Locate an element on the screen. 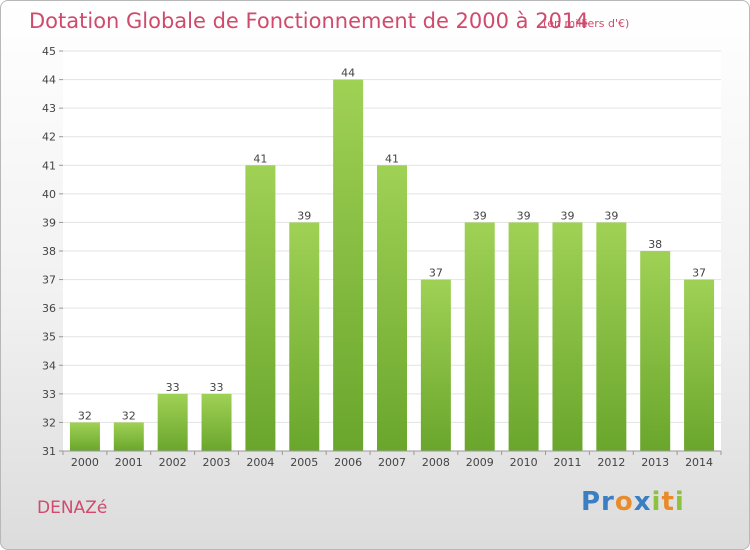 The image size is (750, 550). bar-2012 is located at coordinates (611, 336).